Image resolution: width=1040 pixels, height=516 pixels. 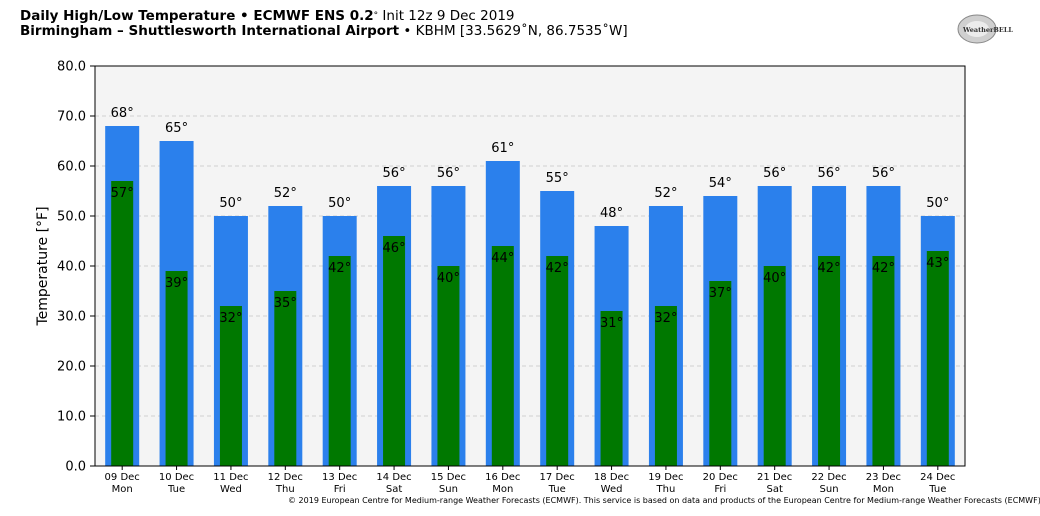 What do you see at coordinates (611, 323) in the screenshot?
I see `low-temp-label: 31°` at bounding box center [611, 323].